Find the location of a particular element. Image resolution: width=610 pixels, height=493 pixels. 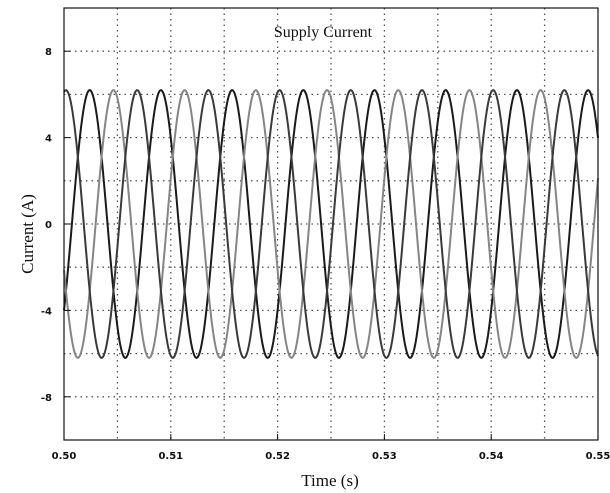

x-tick-label: 0.54 is located at coordinates (491, 456).